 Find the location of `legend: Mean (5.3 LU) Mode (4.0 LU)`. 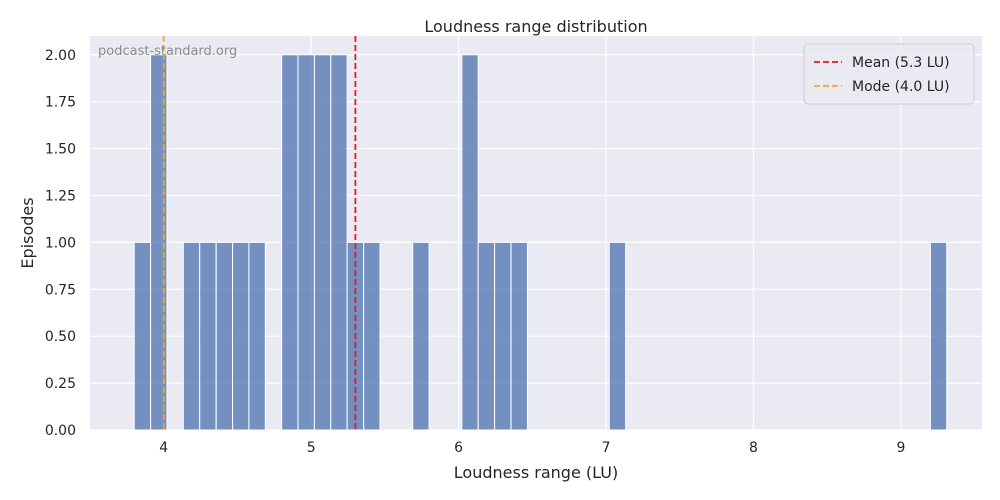

legend: Mean (5.3 LU) Mode (4.0 LU) is located at coordinates (889, 74).